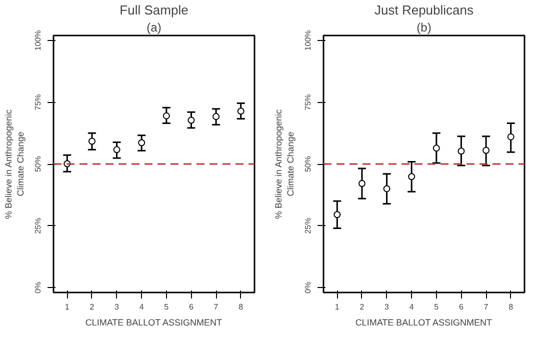 This screenshot has width=539, height=345. What do you see at coordinates (424, 27) in the screenshot?
I see `chart-subtitle: (b)` at bounding box center [424, 27].